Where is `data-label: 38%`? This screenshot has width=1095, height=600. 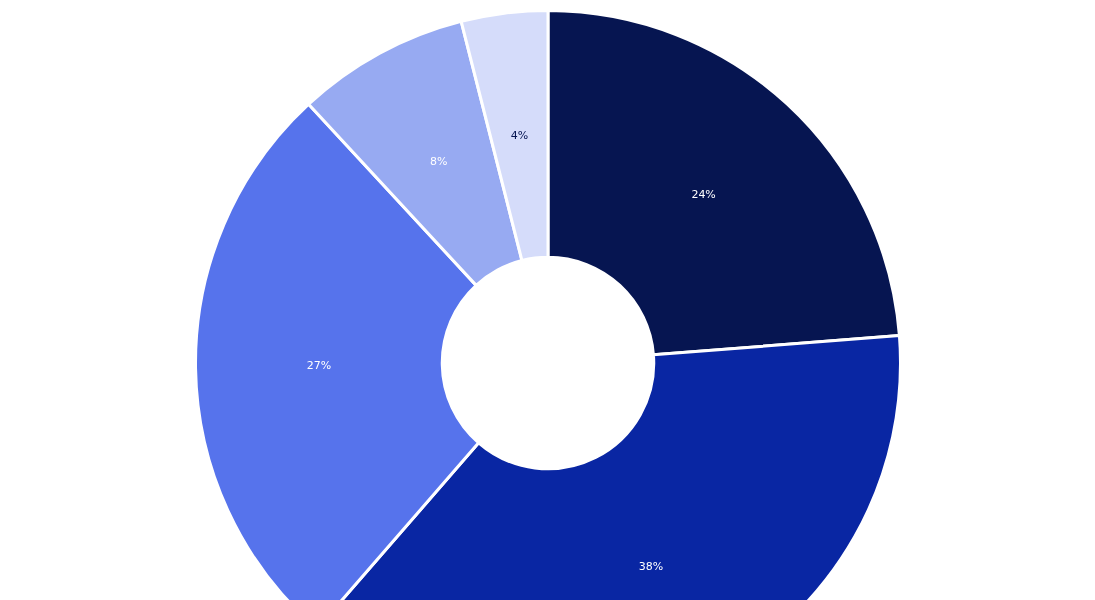
data-label: 38% is located at coordinates (651, 567).